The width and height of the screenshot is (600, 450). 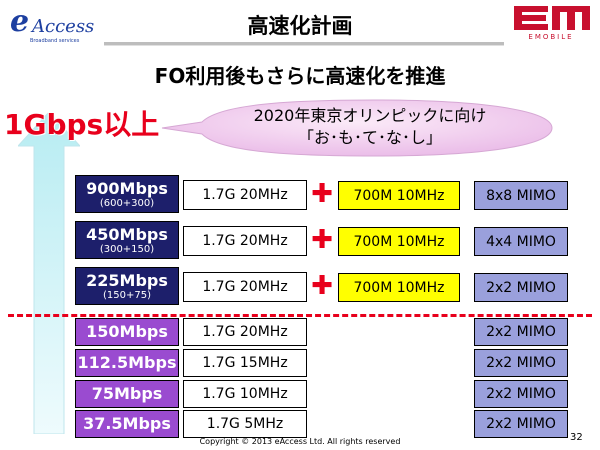 What do you see at coordinates (127, 188) in the screenshot?
I see `speed-value: 900Mbps` at bounding box center [127, 188].